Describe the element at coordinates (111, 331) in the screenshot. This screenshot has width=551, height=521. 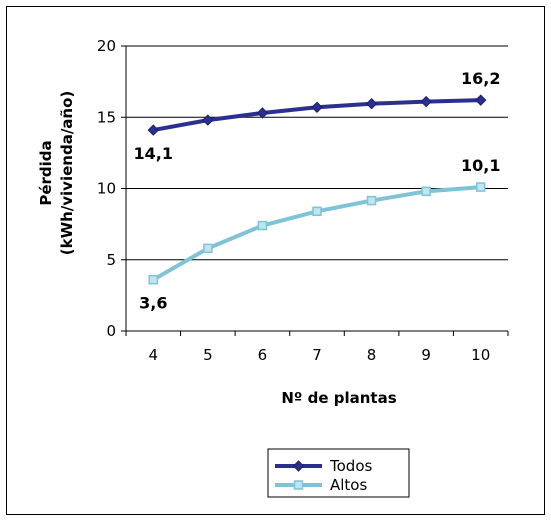
I see `y-tick-label-0: 0` at that location.